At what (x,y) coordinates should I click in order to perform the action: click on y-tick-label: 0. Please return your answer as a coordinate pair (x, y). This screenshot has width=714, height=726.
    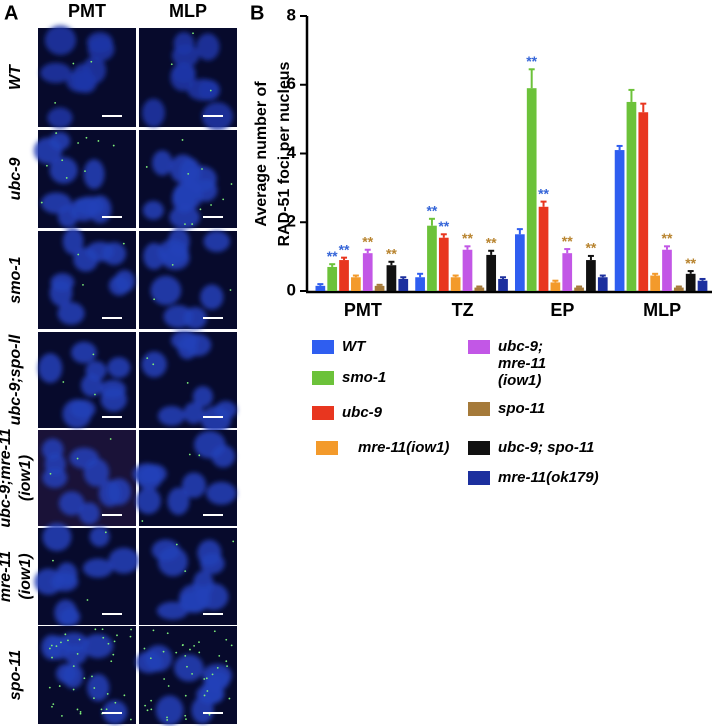
    Looking at the image, I should click on (291, 289).